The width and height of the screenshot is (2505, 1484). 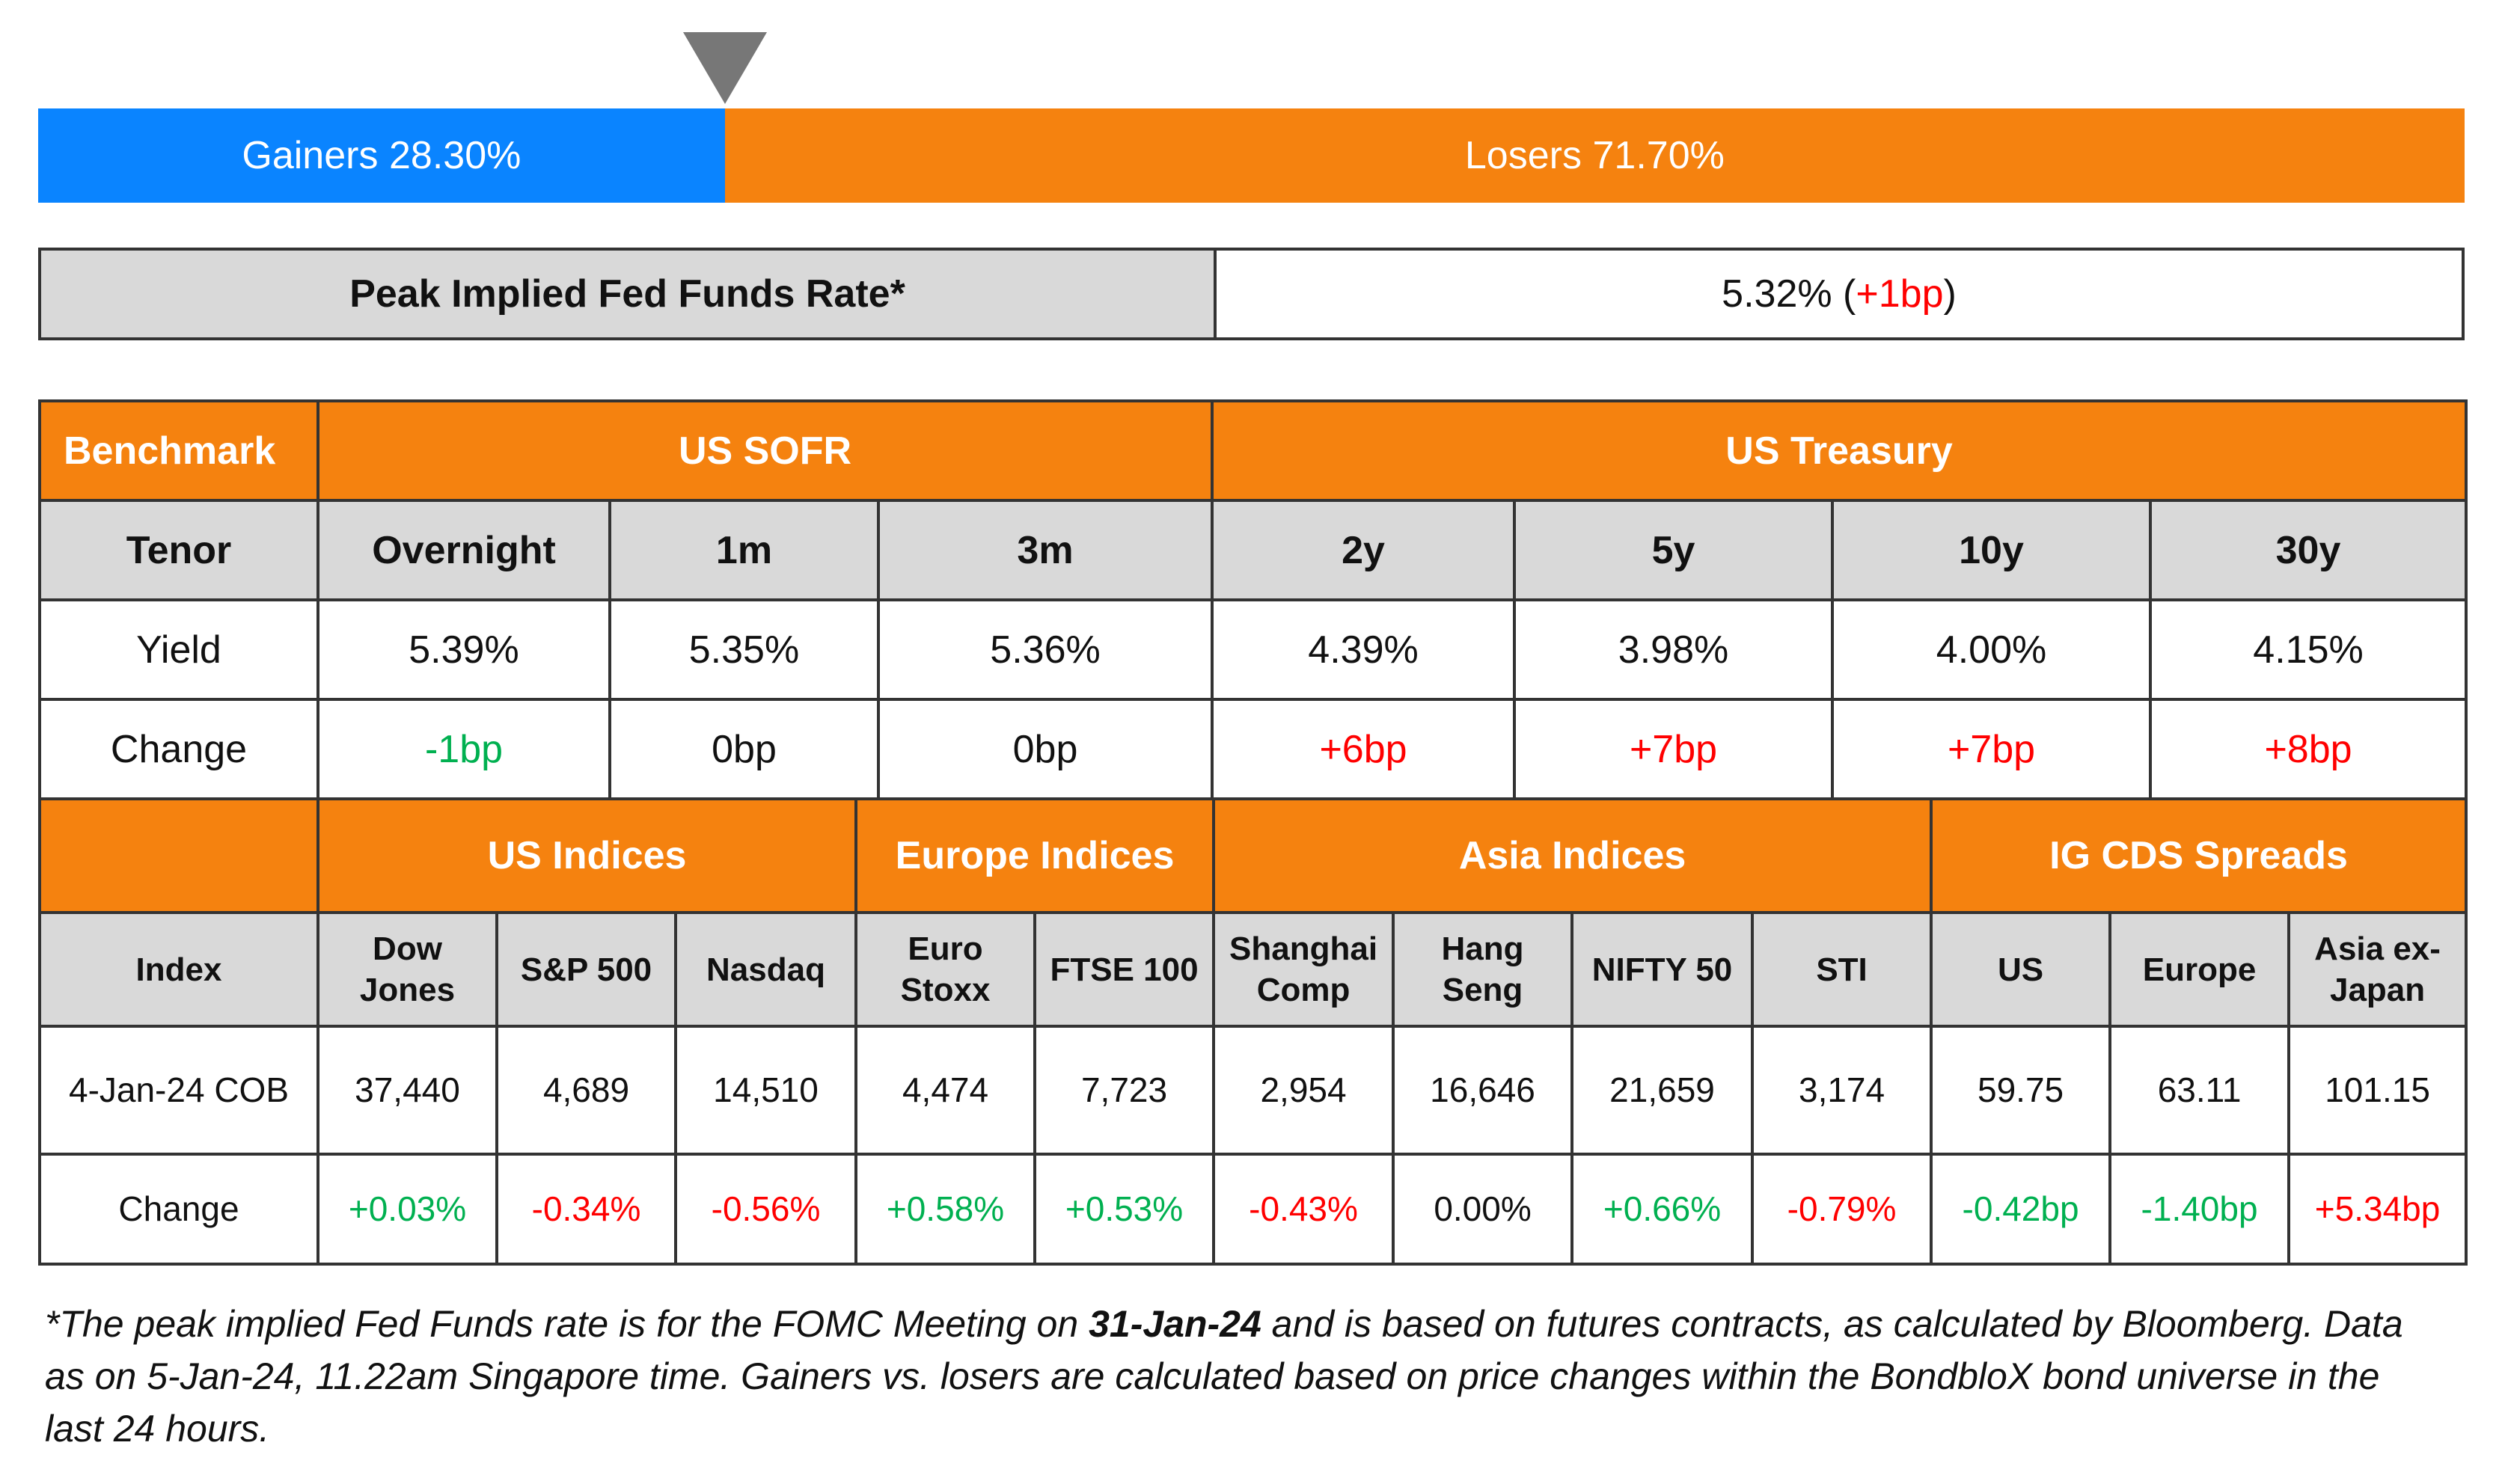 I want to click on losers-label: Losers, so click(x=1523, y=155).